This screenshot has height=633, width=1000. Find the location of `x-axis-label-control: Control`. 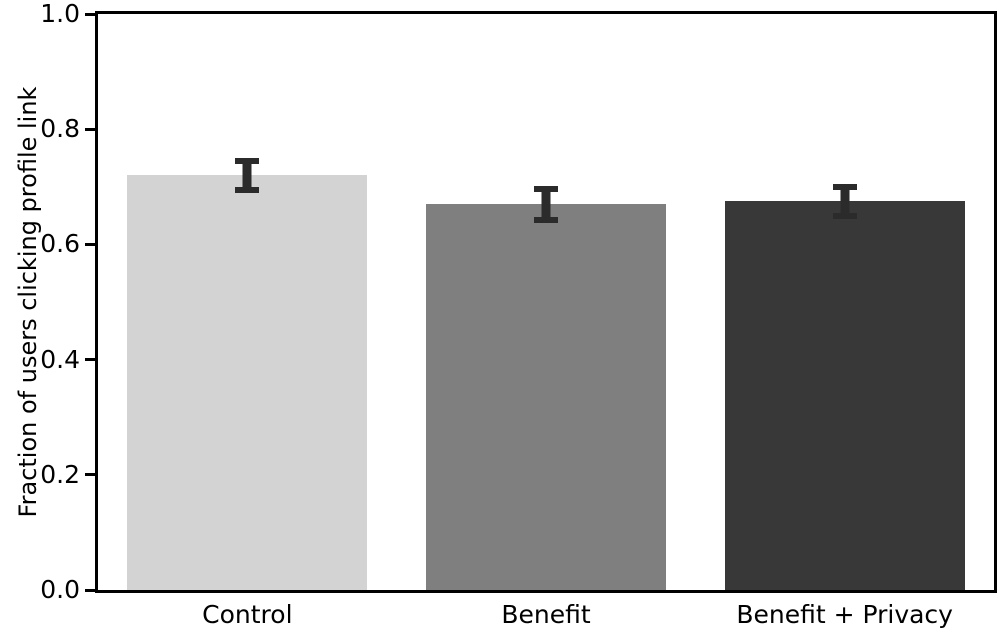

x-axis-label-control: Control is located at coordinates (247, 614).